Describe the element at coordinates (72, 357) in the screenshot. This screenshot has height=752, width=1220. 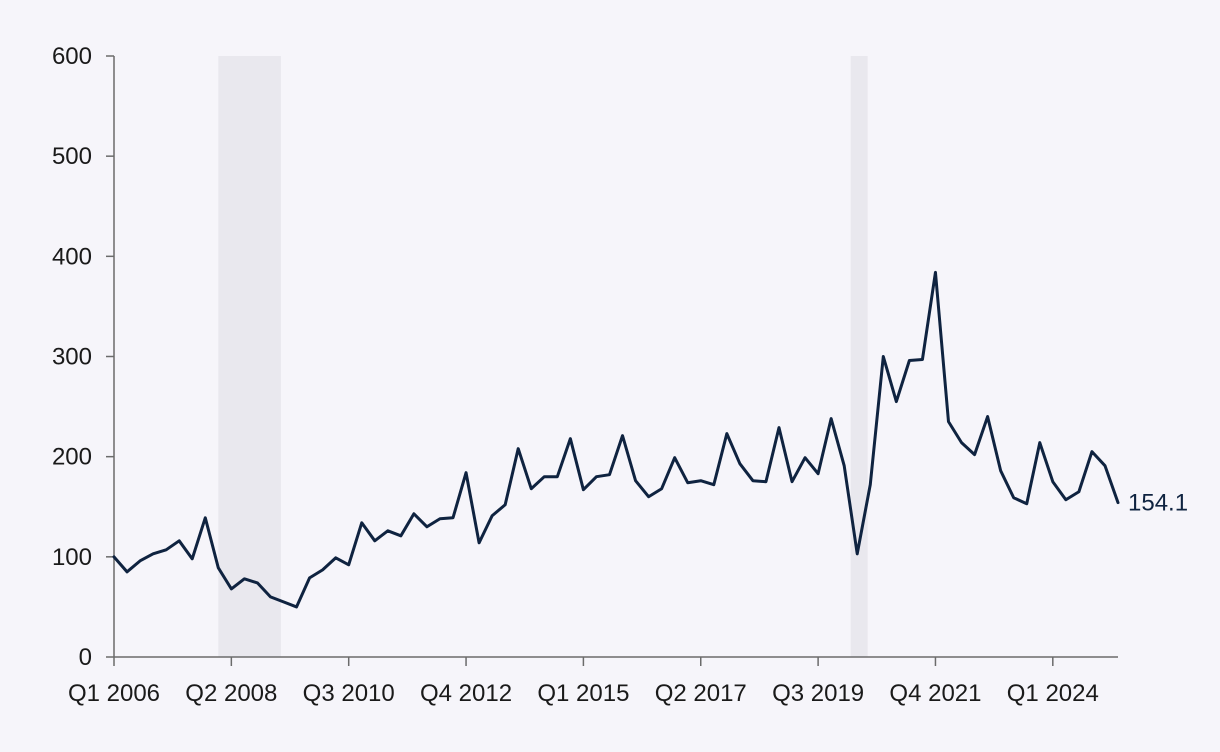
I see `y-tick-label: 300` at that location.